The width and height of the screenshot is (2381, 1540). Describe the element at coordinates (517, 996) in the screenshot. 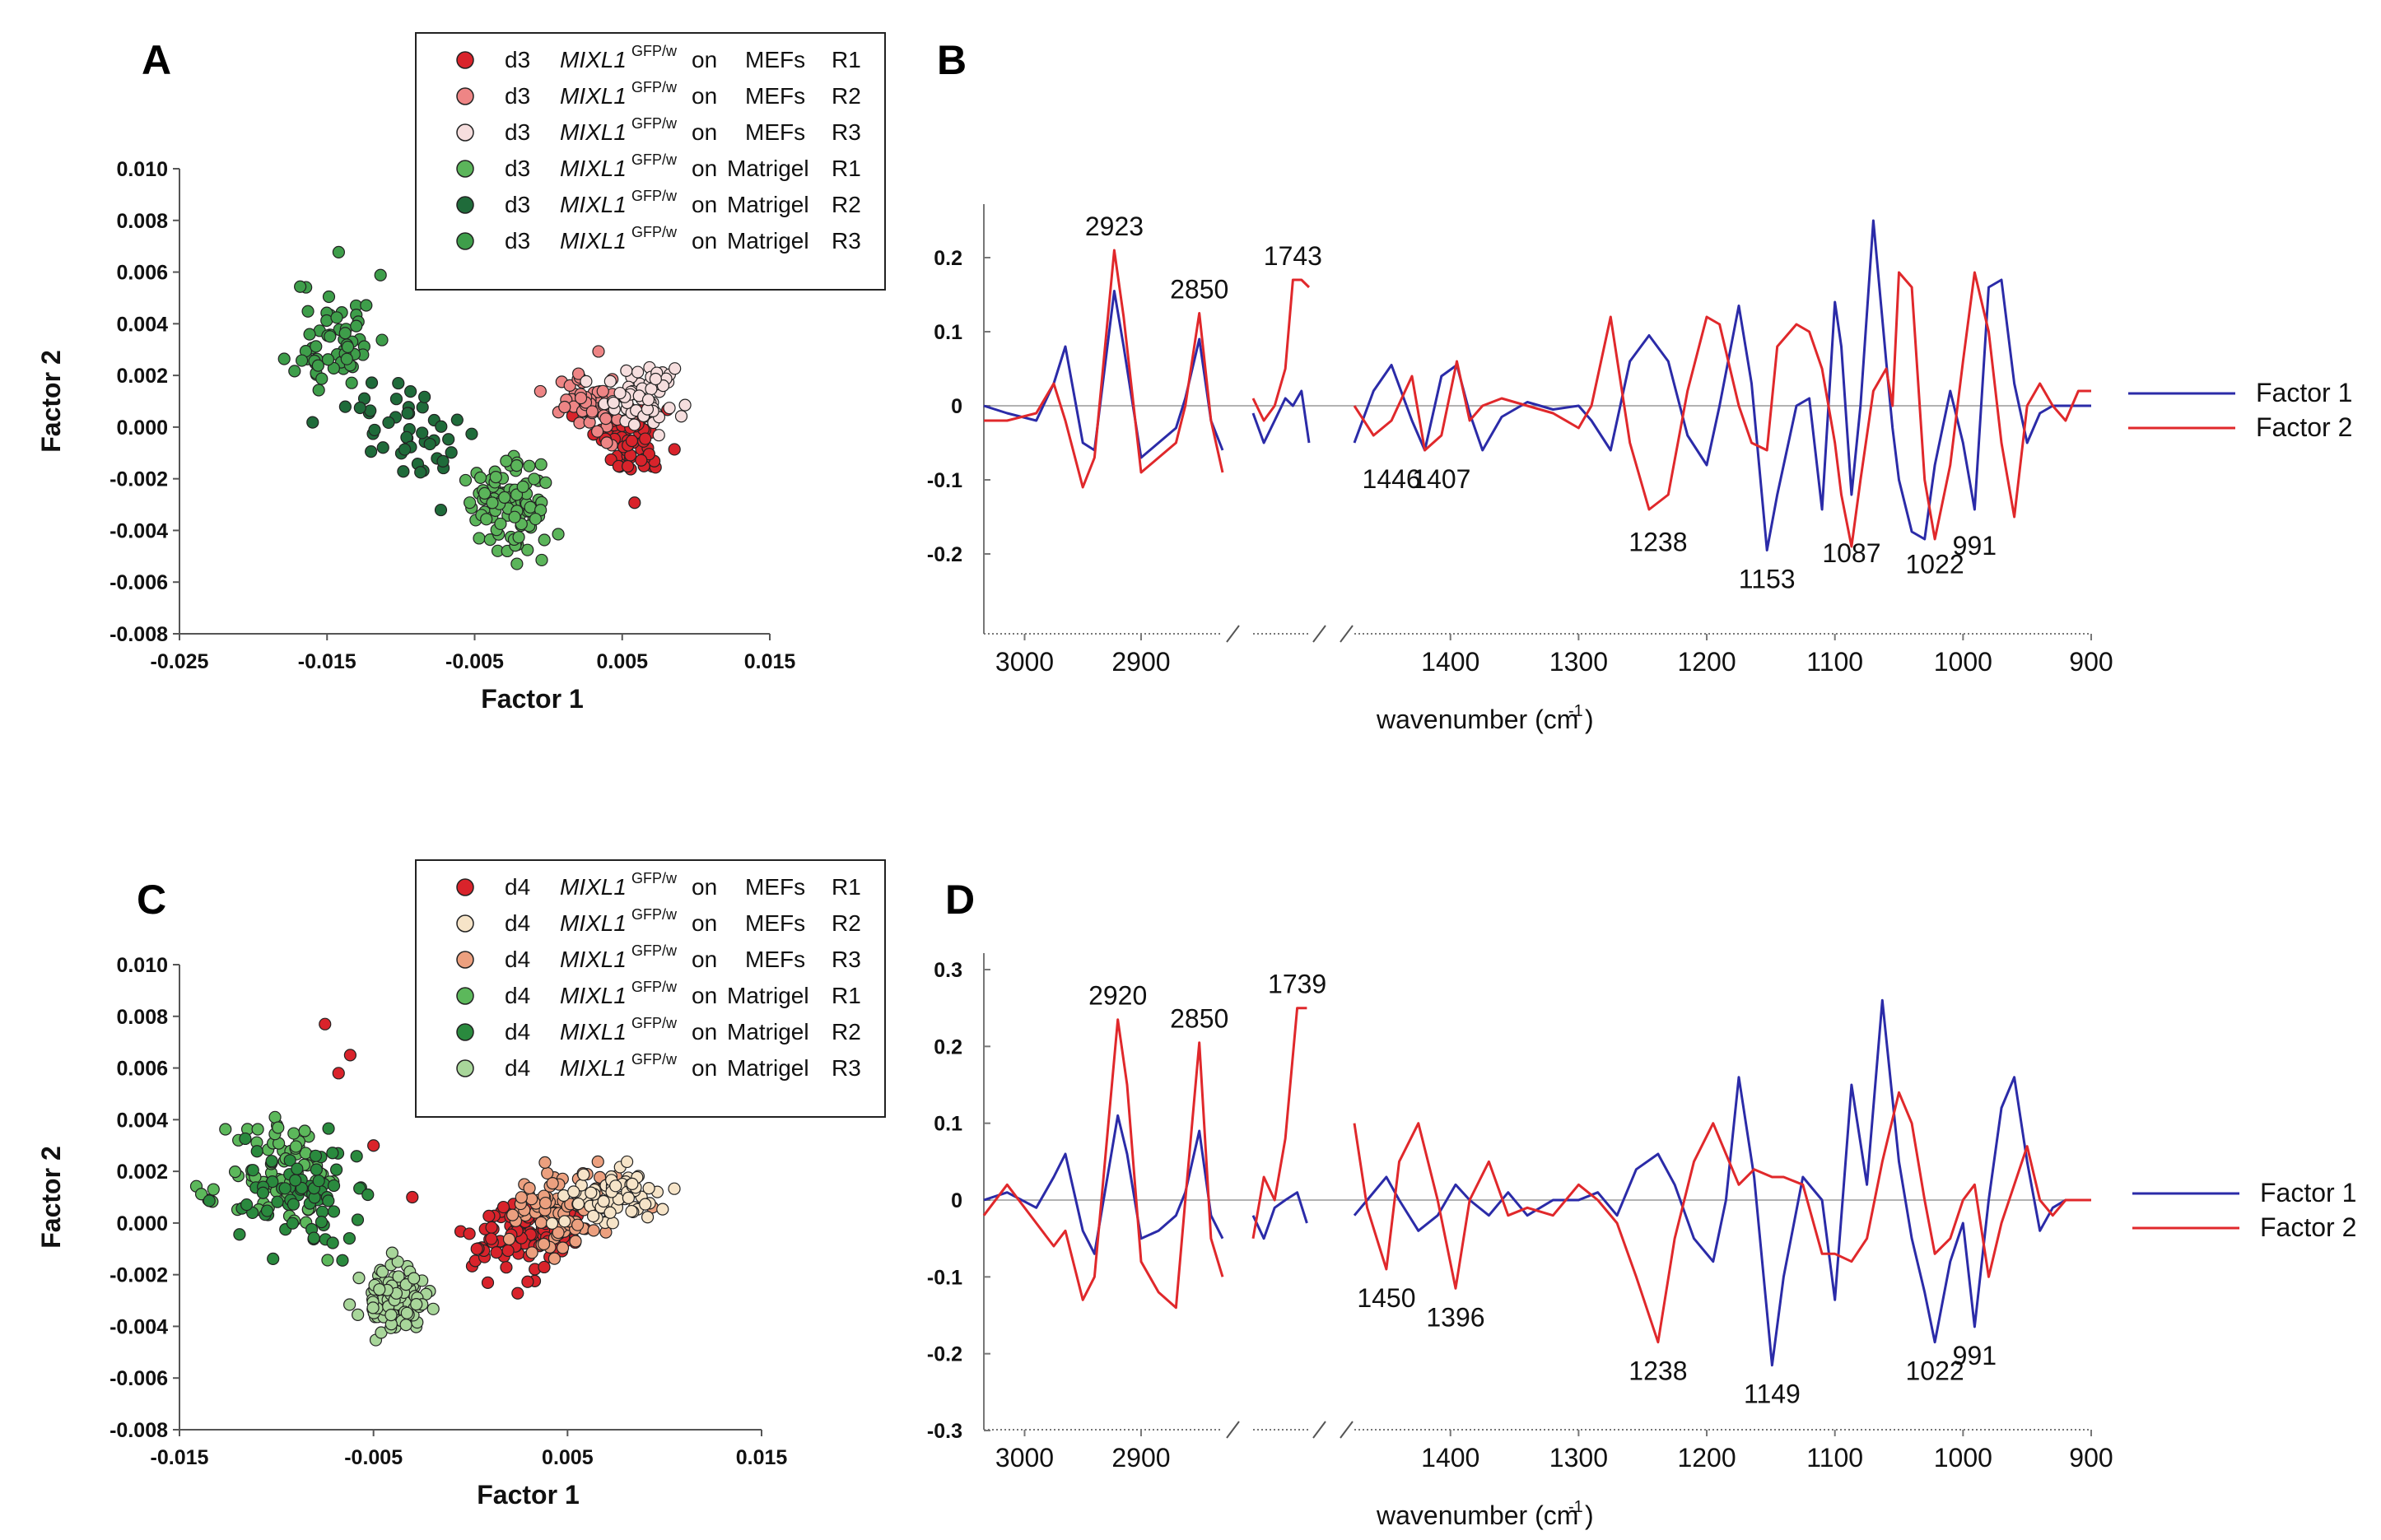

I see `legend-day: d4` at that location.